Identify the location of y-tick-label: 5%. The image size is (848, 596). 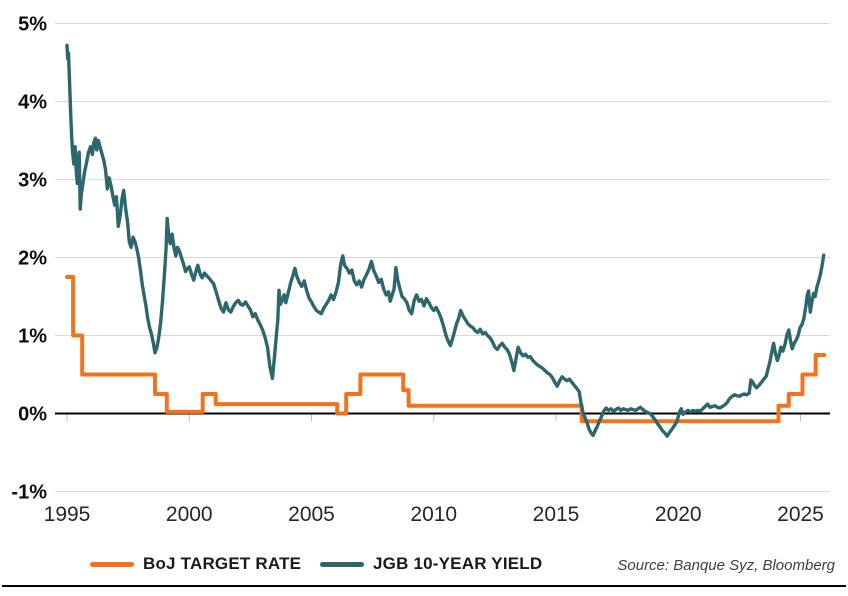
(32, 25).